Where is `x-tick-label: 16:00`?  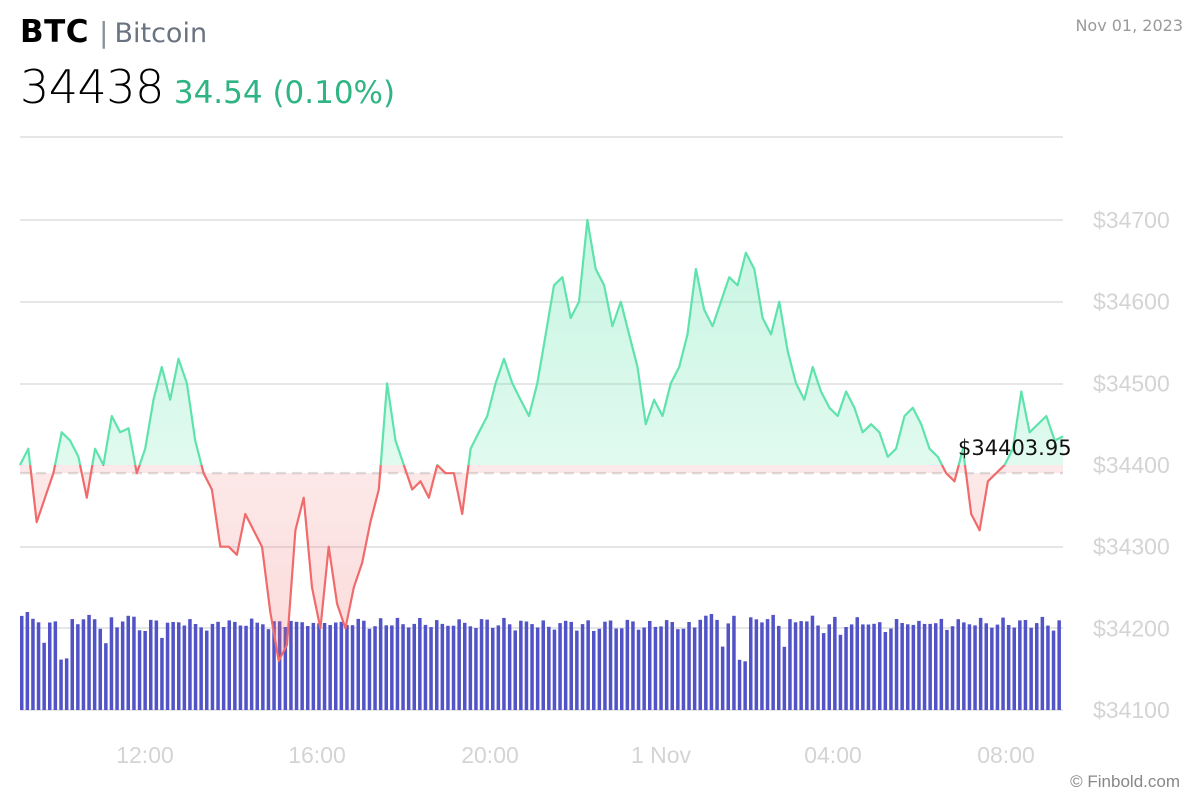
x-tick-label: 16:00 is located at coordinates (317, 755).